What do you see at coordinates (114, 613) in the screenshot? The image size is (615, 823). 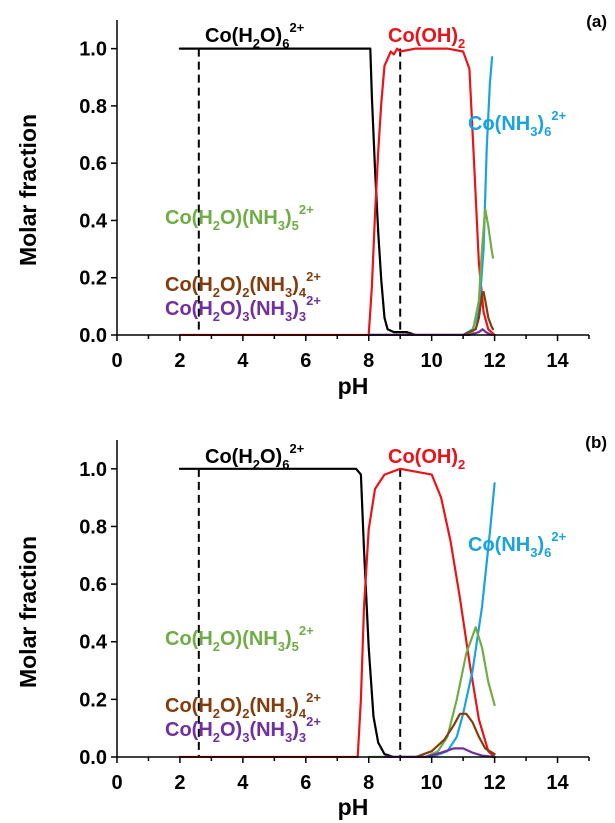 I see `panel-b-y-ticks` at bounding box center [114, 613].